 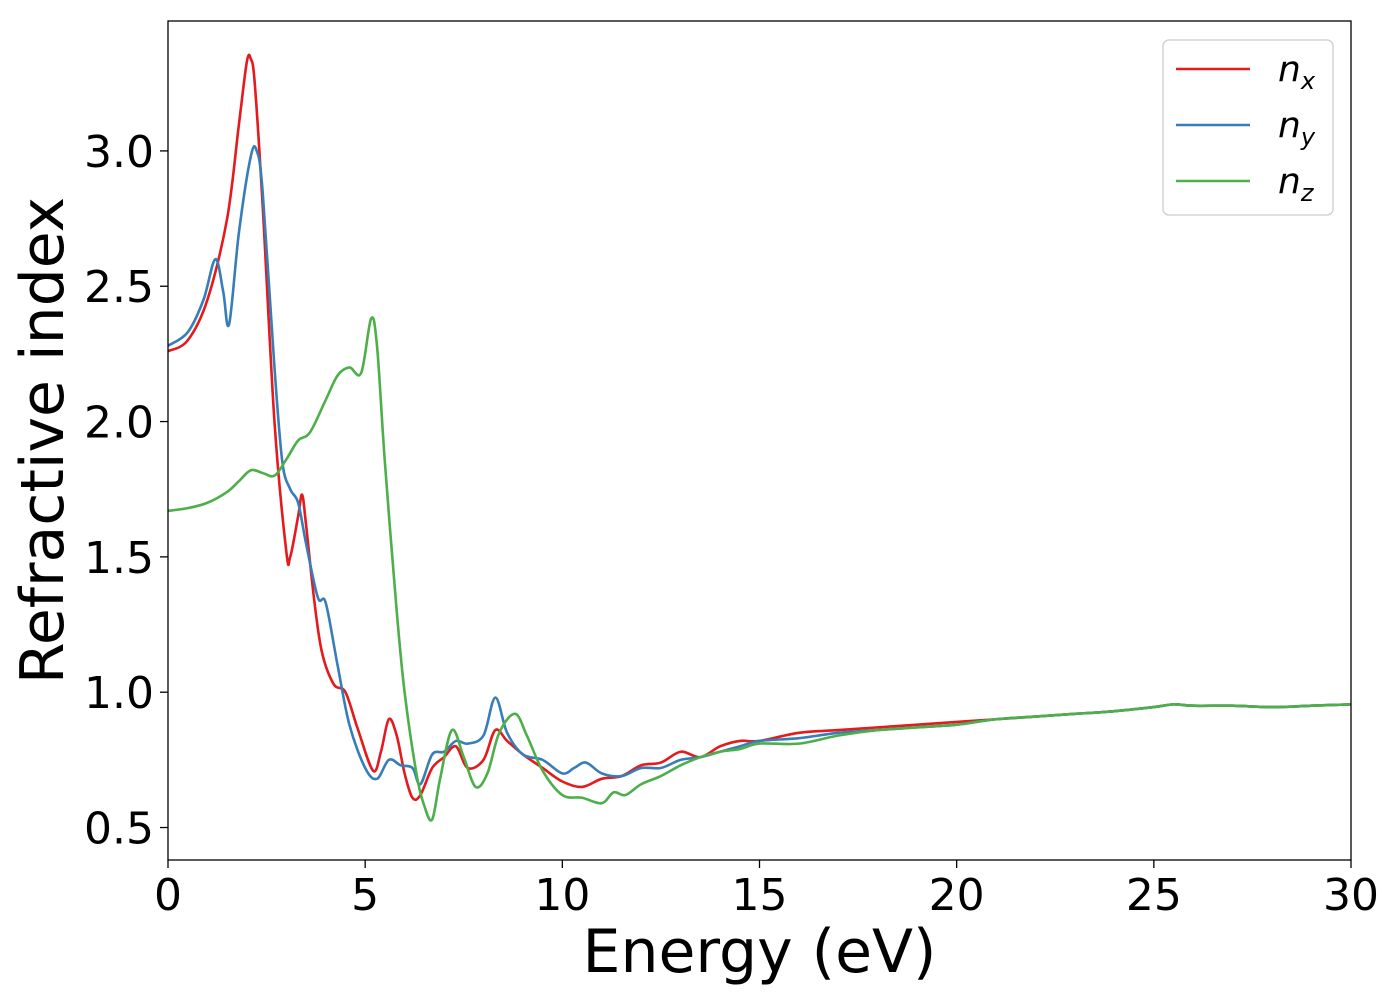 What do you see at coordinates (1297, 72) in the screenshot?
I see `legend-label: nx` at bounding box center [1297, 72].